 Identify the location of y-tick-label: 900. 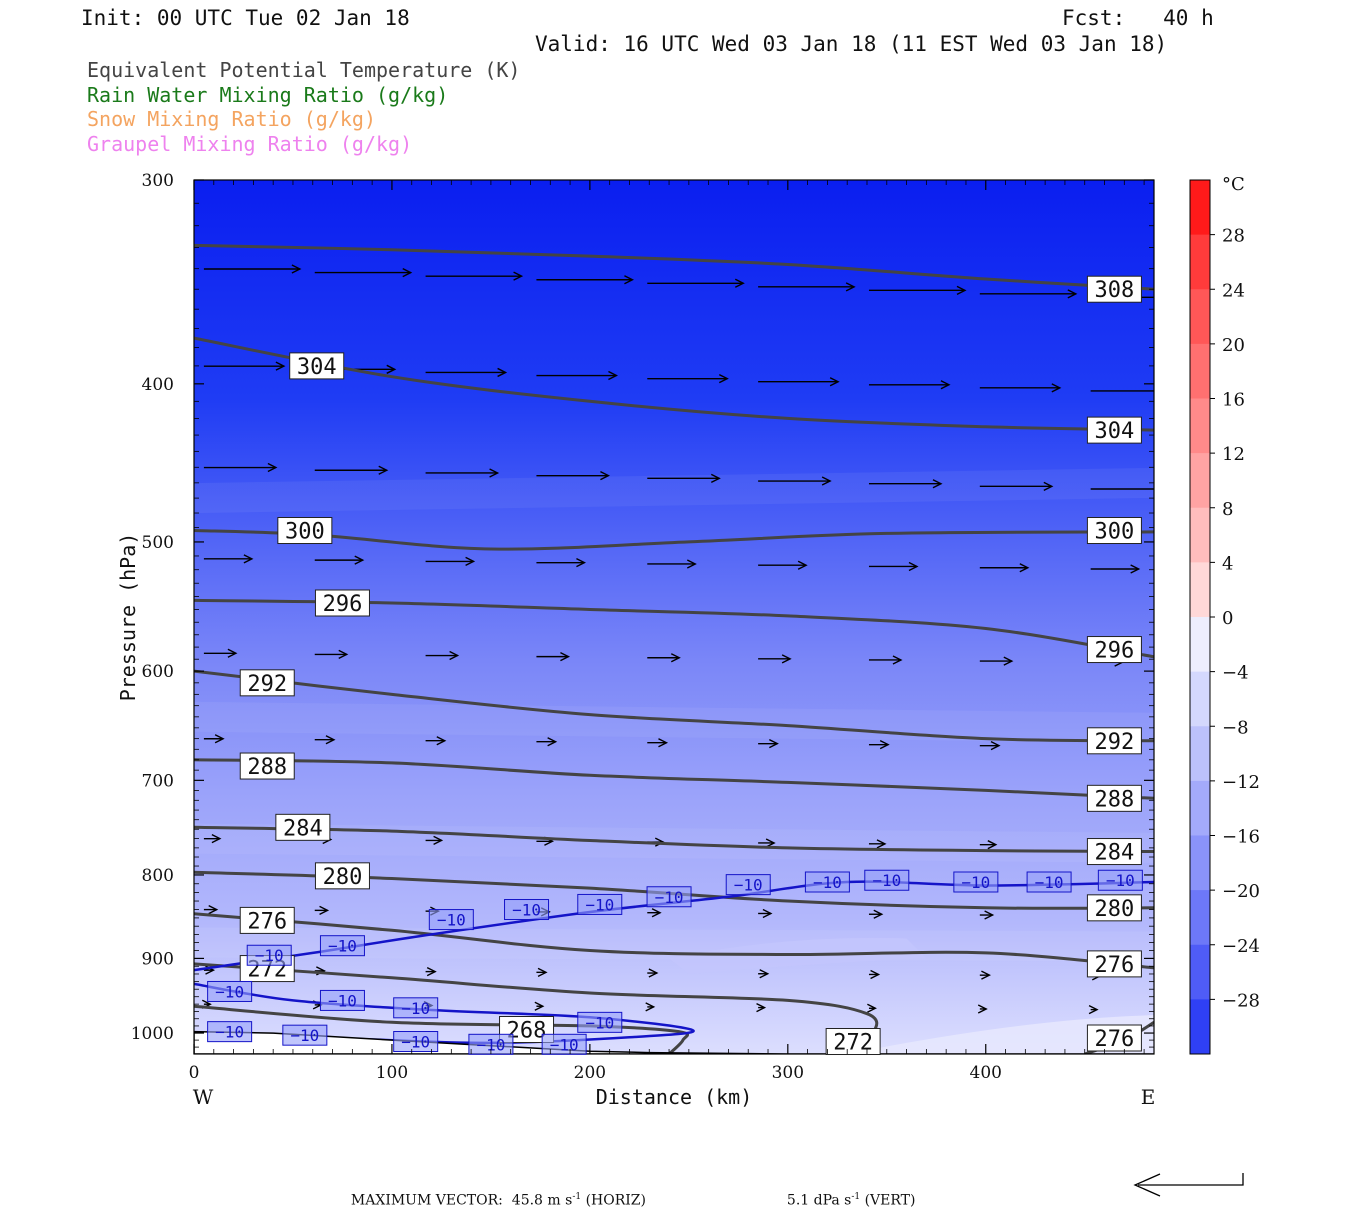
(158, 959).